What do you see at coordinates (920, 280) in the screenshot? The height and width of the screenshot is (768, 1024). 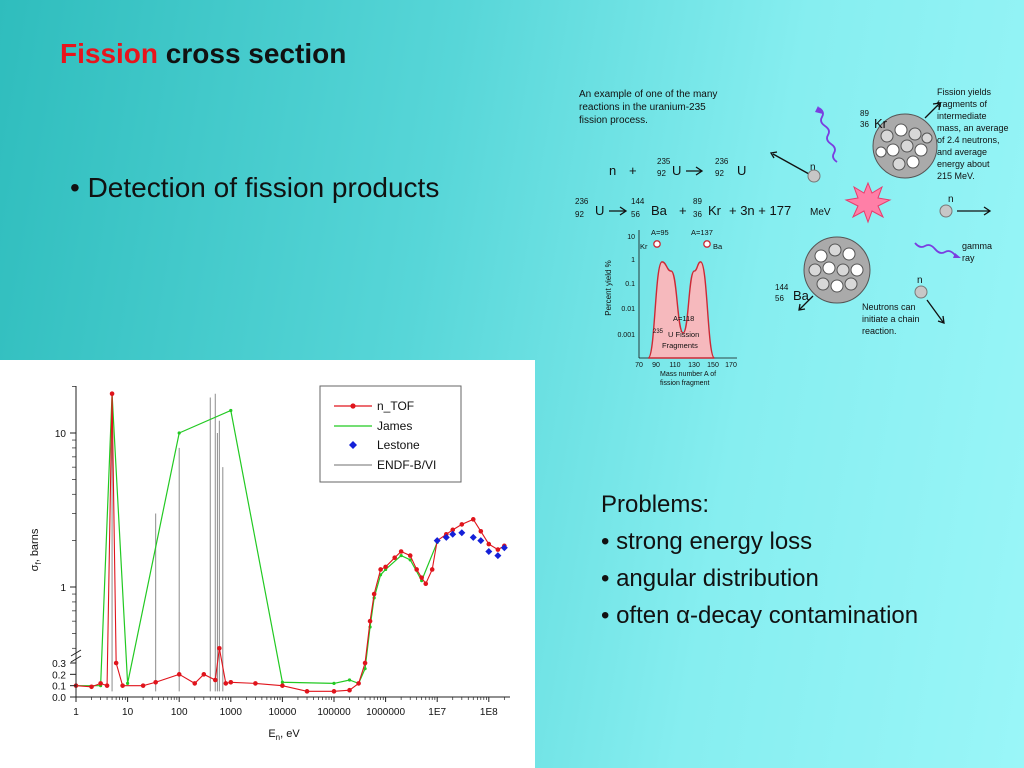 I see `neutron-label: n` at bounding box center [920, 280].